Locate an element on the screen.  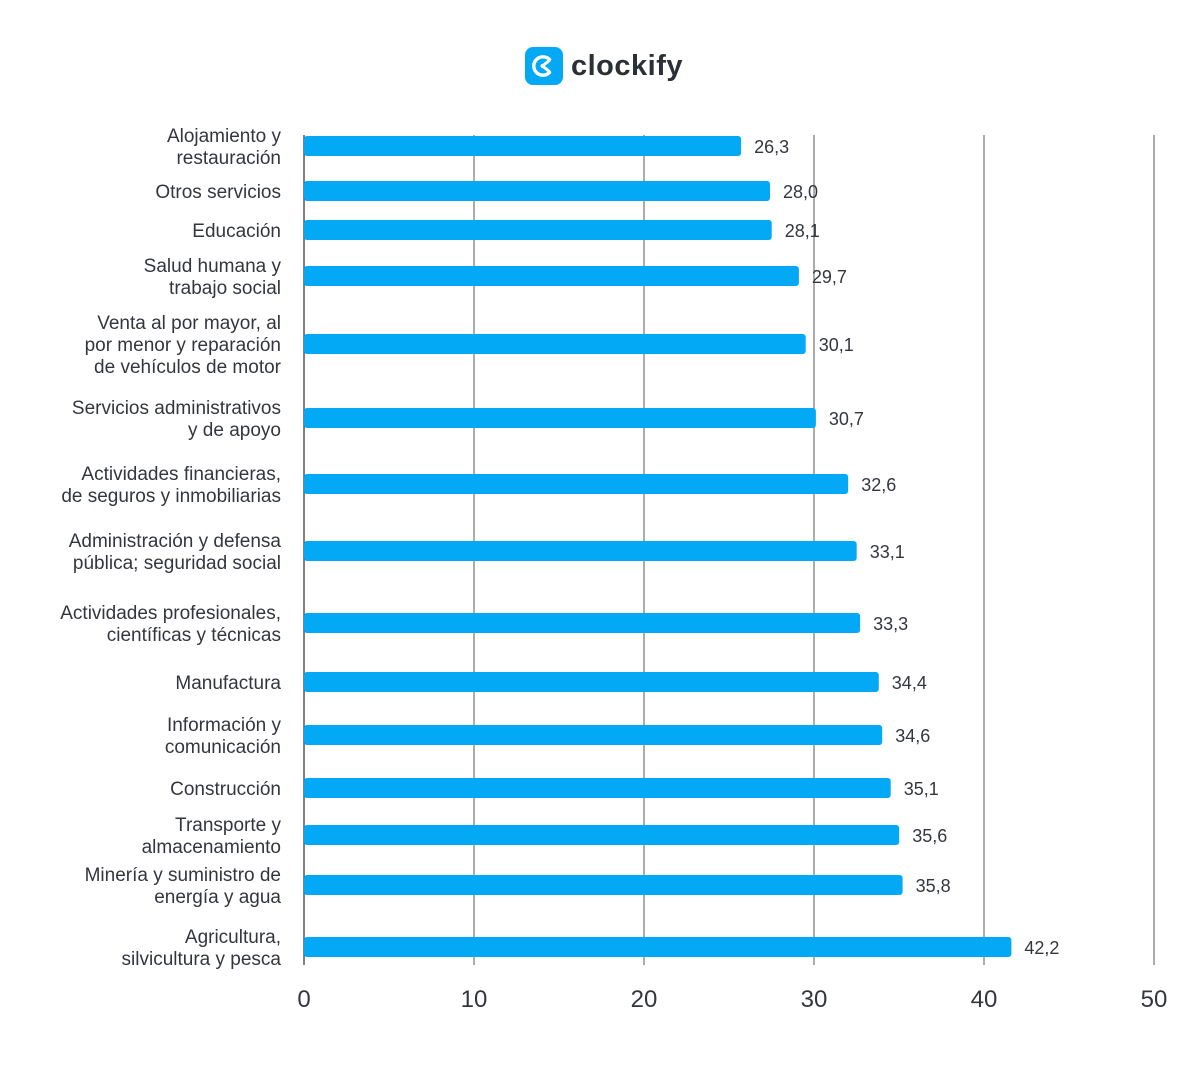
category-label: de vehículos de motor is located at coordinates (188, 367).